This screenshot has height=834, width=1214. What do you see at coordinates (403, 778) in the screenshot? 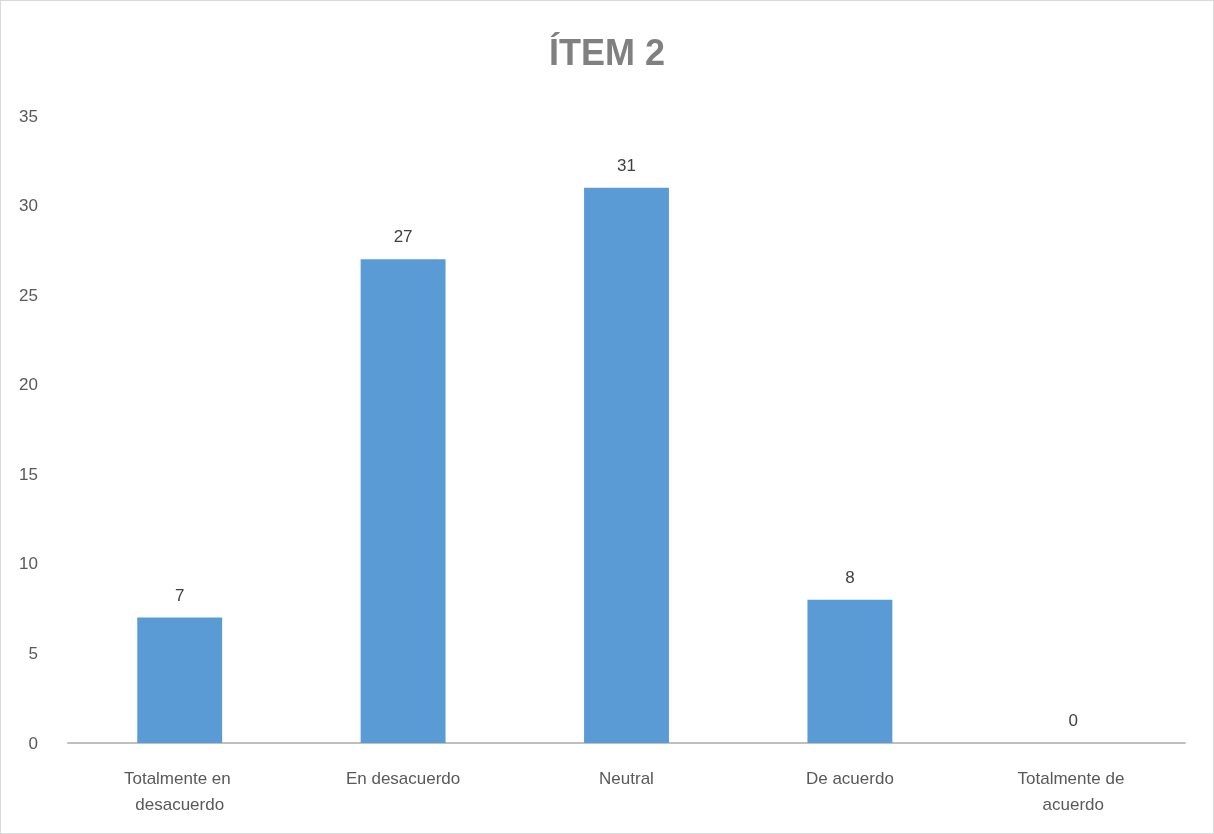
I see `x-tick-label: En desacuerdo` at bounding box center [403, 778].